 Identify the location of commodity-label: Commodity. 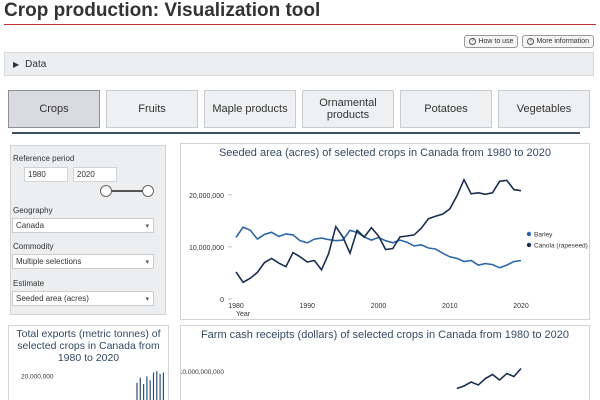
(33, 246).